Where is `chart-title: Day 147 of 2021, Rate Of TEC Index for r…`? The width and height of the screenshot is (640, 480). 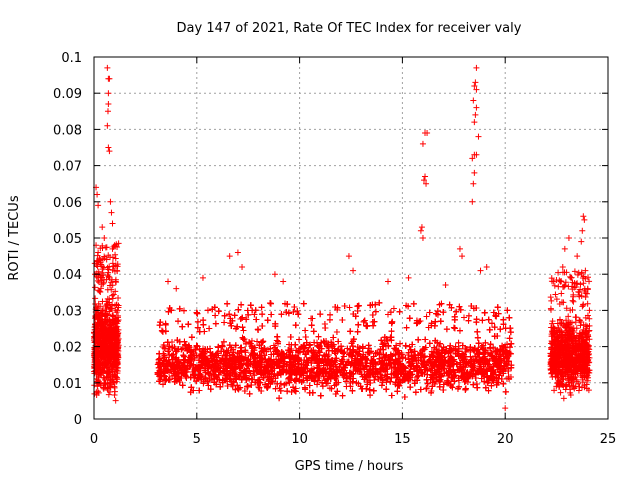 chart-title: Day 147 of 2021, Rate Of TEC Index for r… is located at coordinates (349, 28).